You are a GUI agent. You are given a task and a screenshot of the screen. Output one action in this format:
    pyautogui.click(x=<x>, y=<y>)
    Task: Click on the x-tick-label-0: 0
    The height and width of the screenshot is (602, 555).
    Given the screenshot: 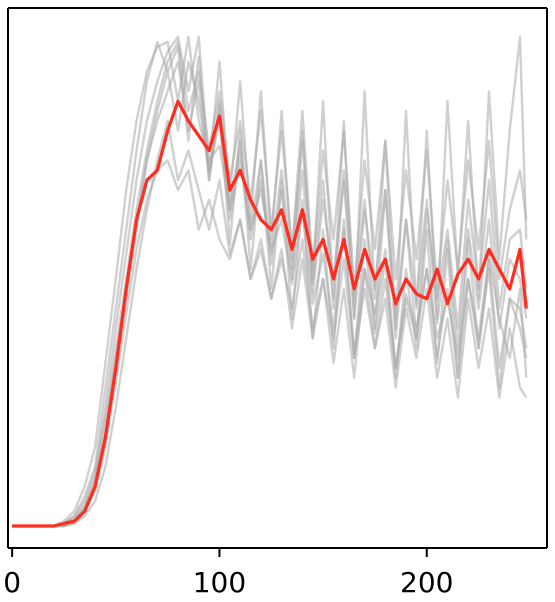 What is the action you would take?
    pyautogui.click(x=12, y=582)
    